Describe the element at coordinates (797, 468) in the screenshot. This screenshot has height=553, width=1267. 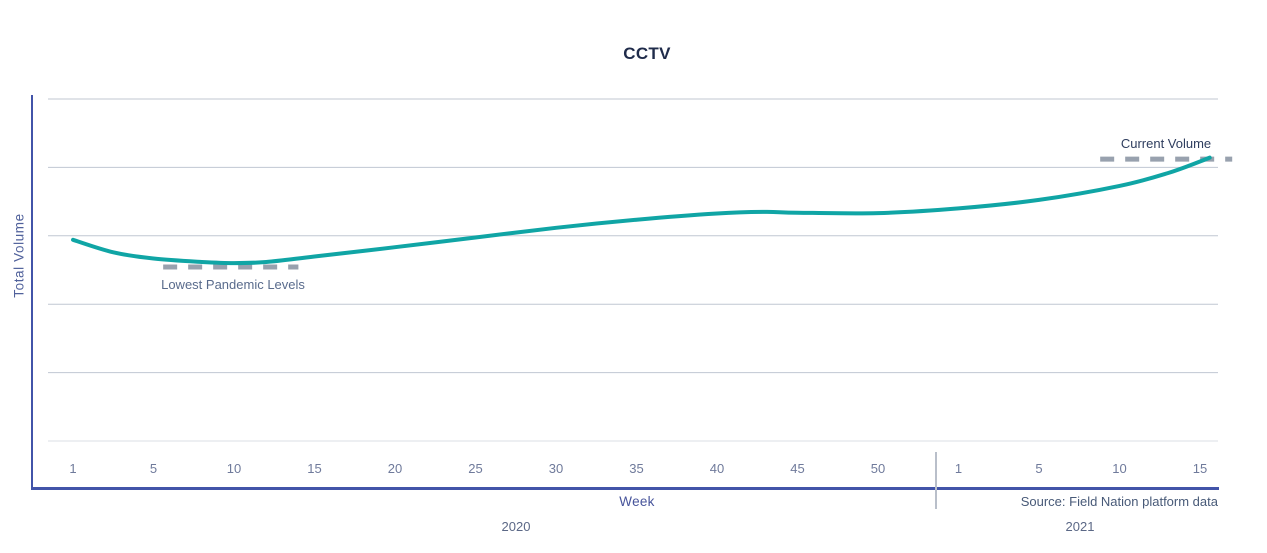
I see `x-tick-label: 45` at that location.